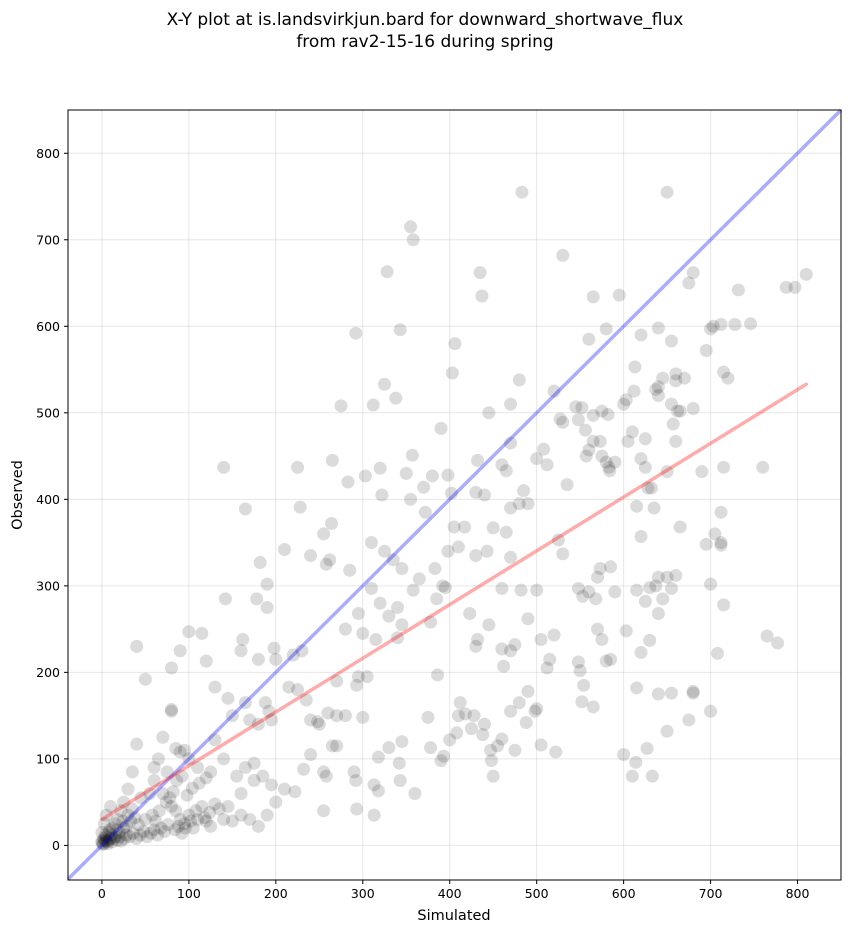 This screenshot has width=851, height=934. I want to click on x-tick-label: 700, so click(711, 893).